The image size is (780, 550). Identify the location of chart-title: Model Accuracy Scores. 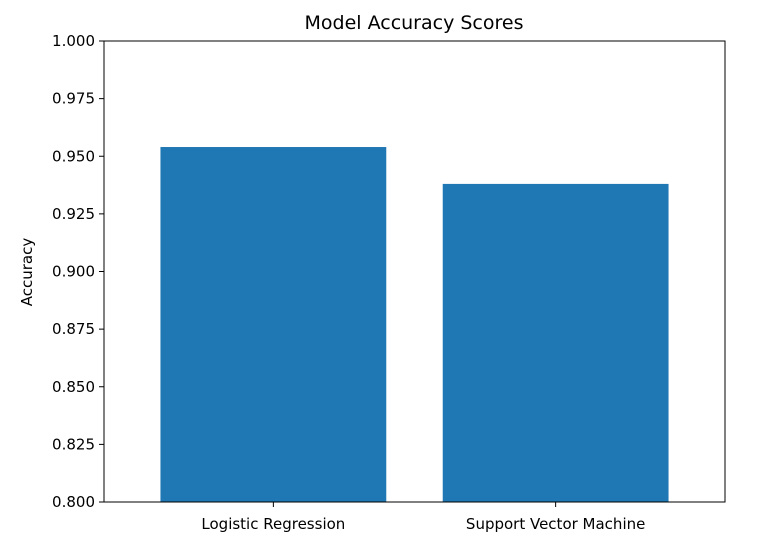
(414, 23).